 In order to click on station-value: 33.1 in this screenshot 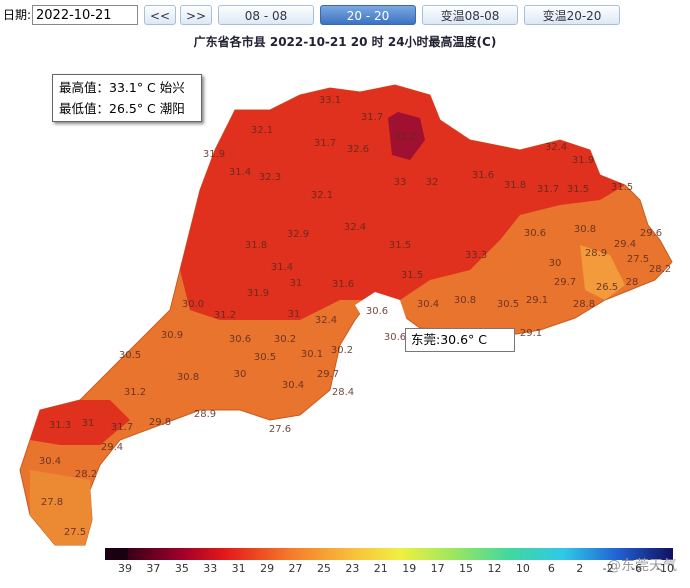, I will do `click(330, 100)`.